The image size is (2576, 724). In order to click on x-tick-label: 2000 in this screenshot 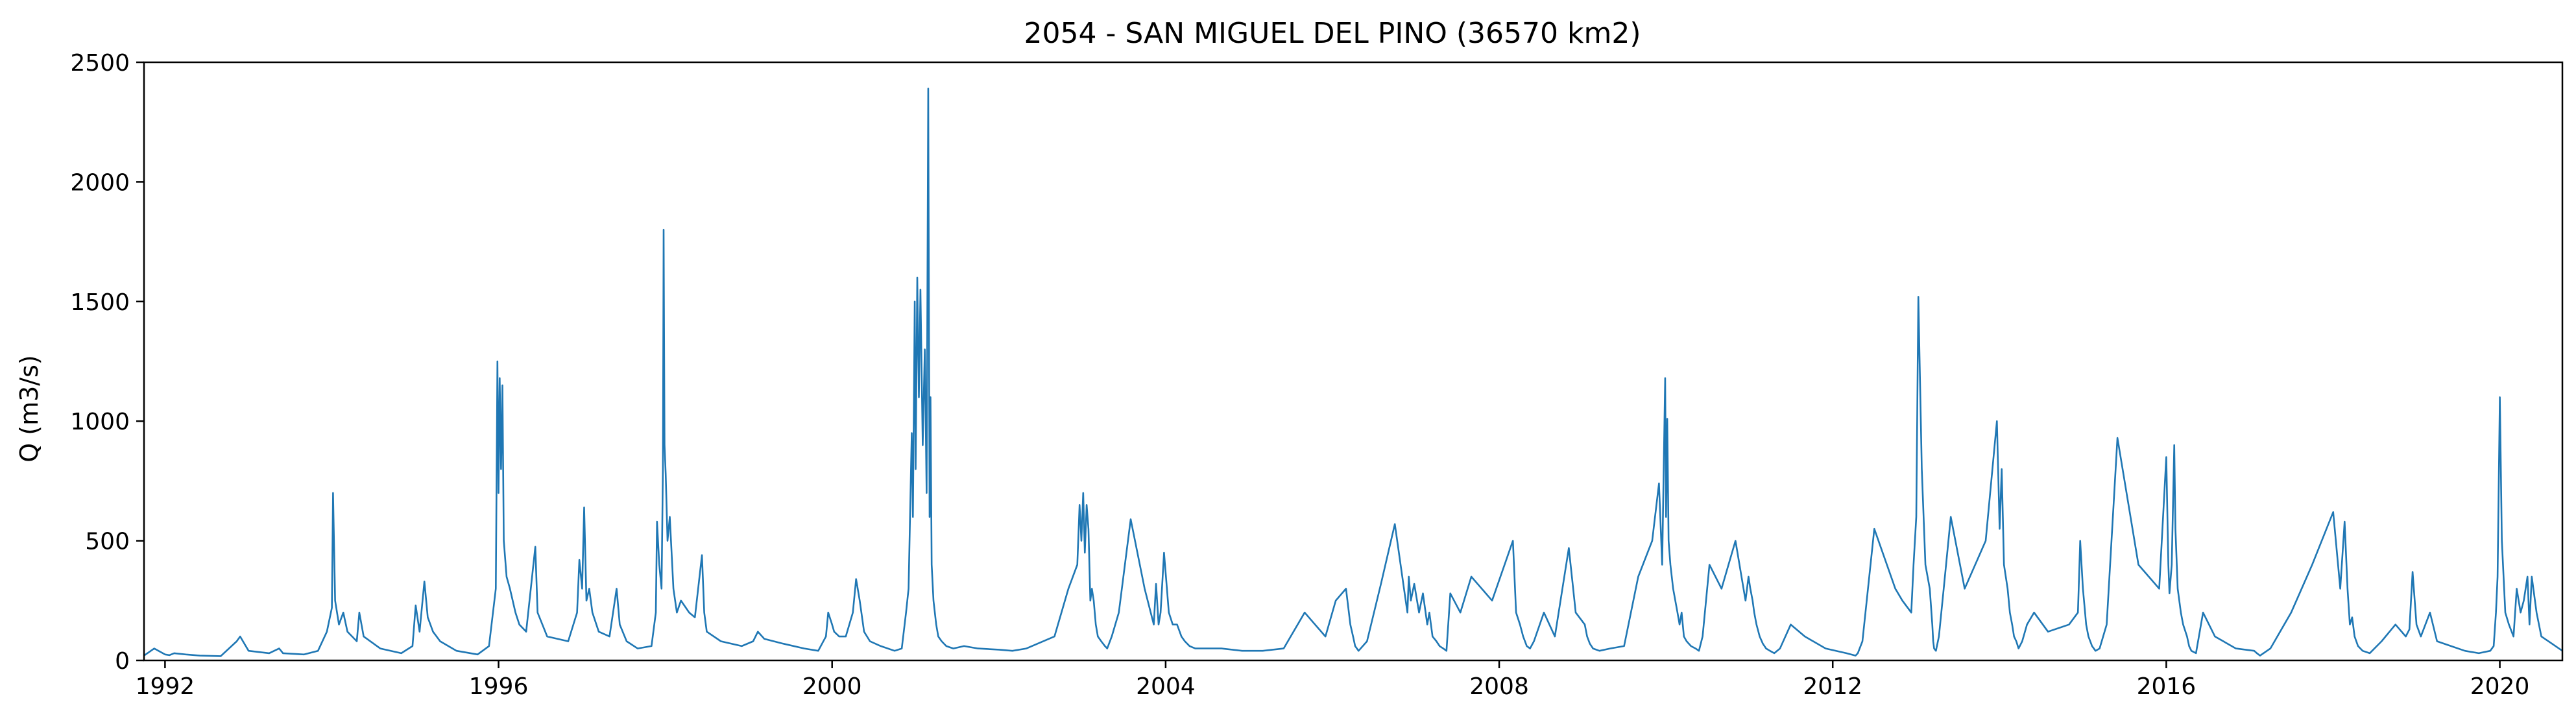, I will do `click(832, 686)`.